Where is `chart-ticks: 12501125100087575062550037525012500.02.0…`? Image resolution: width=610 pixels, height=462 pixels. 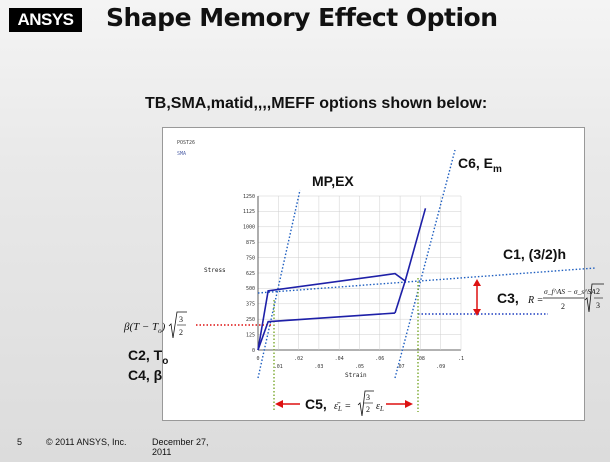 chart-ticks: 12501125100087575062550037525012500.02.0… is located at coordinates (353, 282).